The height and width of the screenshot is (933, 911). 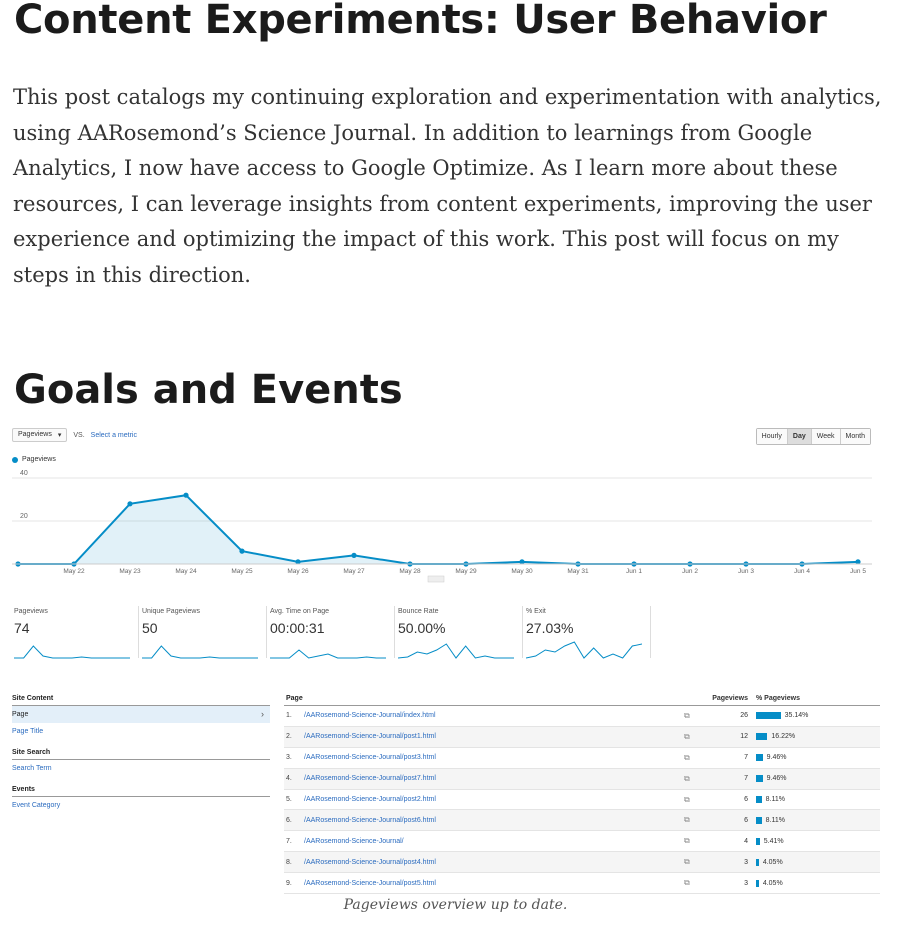 What do you see at coordinates (466, 571) in the screenshot?
I see `x-tick-label: May 29` at bounding box center [466, 571].